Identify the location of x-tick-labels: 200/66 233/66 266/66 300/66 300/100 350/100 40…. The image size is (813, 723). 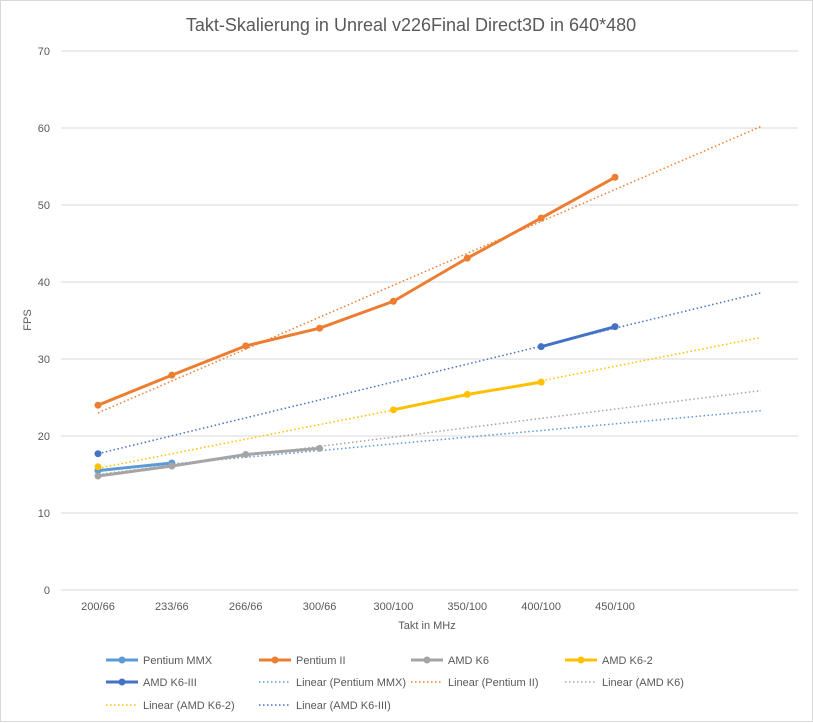
(358, 607).